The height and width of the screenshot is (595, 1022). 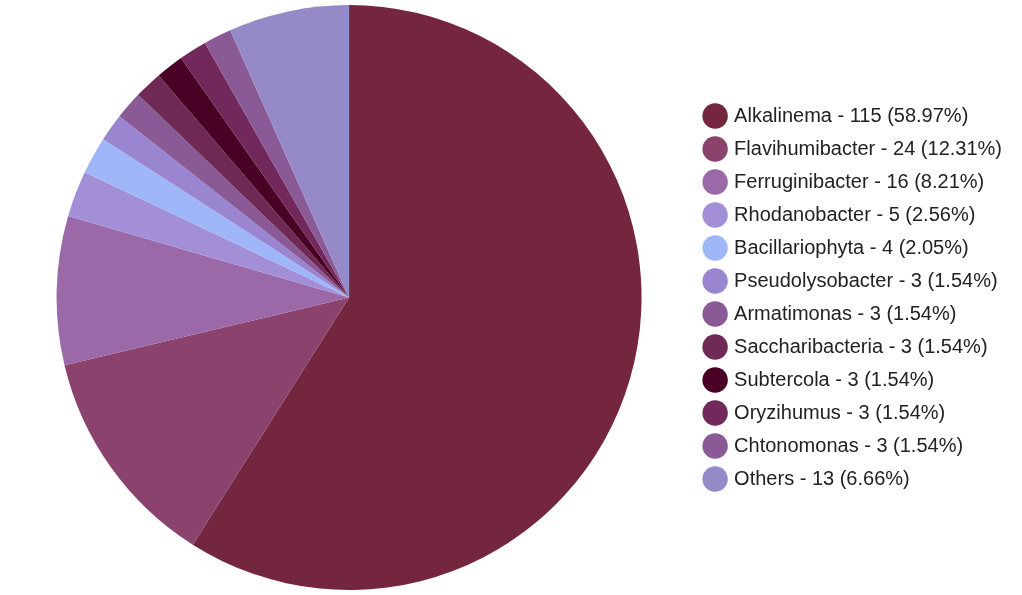 I want to click on legend-label: Others - 13 (6.66%), so click(x=822, y=477).